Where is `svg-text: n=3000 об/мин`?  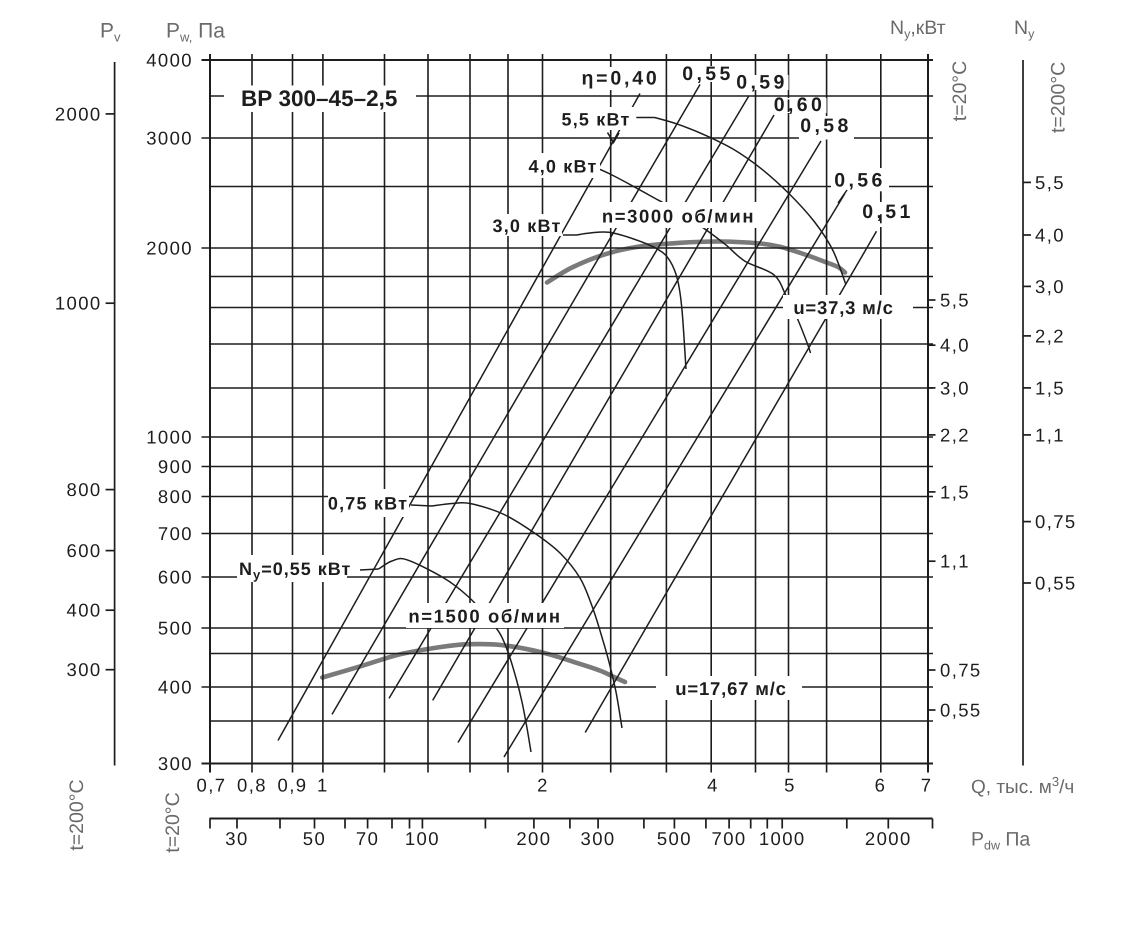
svg-text: n=3000 об/мин is located at coordinates (678, 216).